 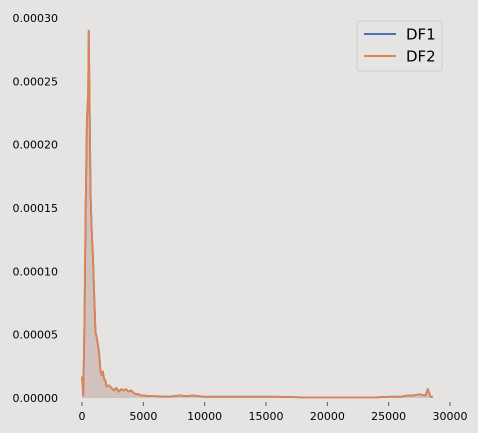 I want to click on legend-label-df1: DF1, so click(x=421, y=35).